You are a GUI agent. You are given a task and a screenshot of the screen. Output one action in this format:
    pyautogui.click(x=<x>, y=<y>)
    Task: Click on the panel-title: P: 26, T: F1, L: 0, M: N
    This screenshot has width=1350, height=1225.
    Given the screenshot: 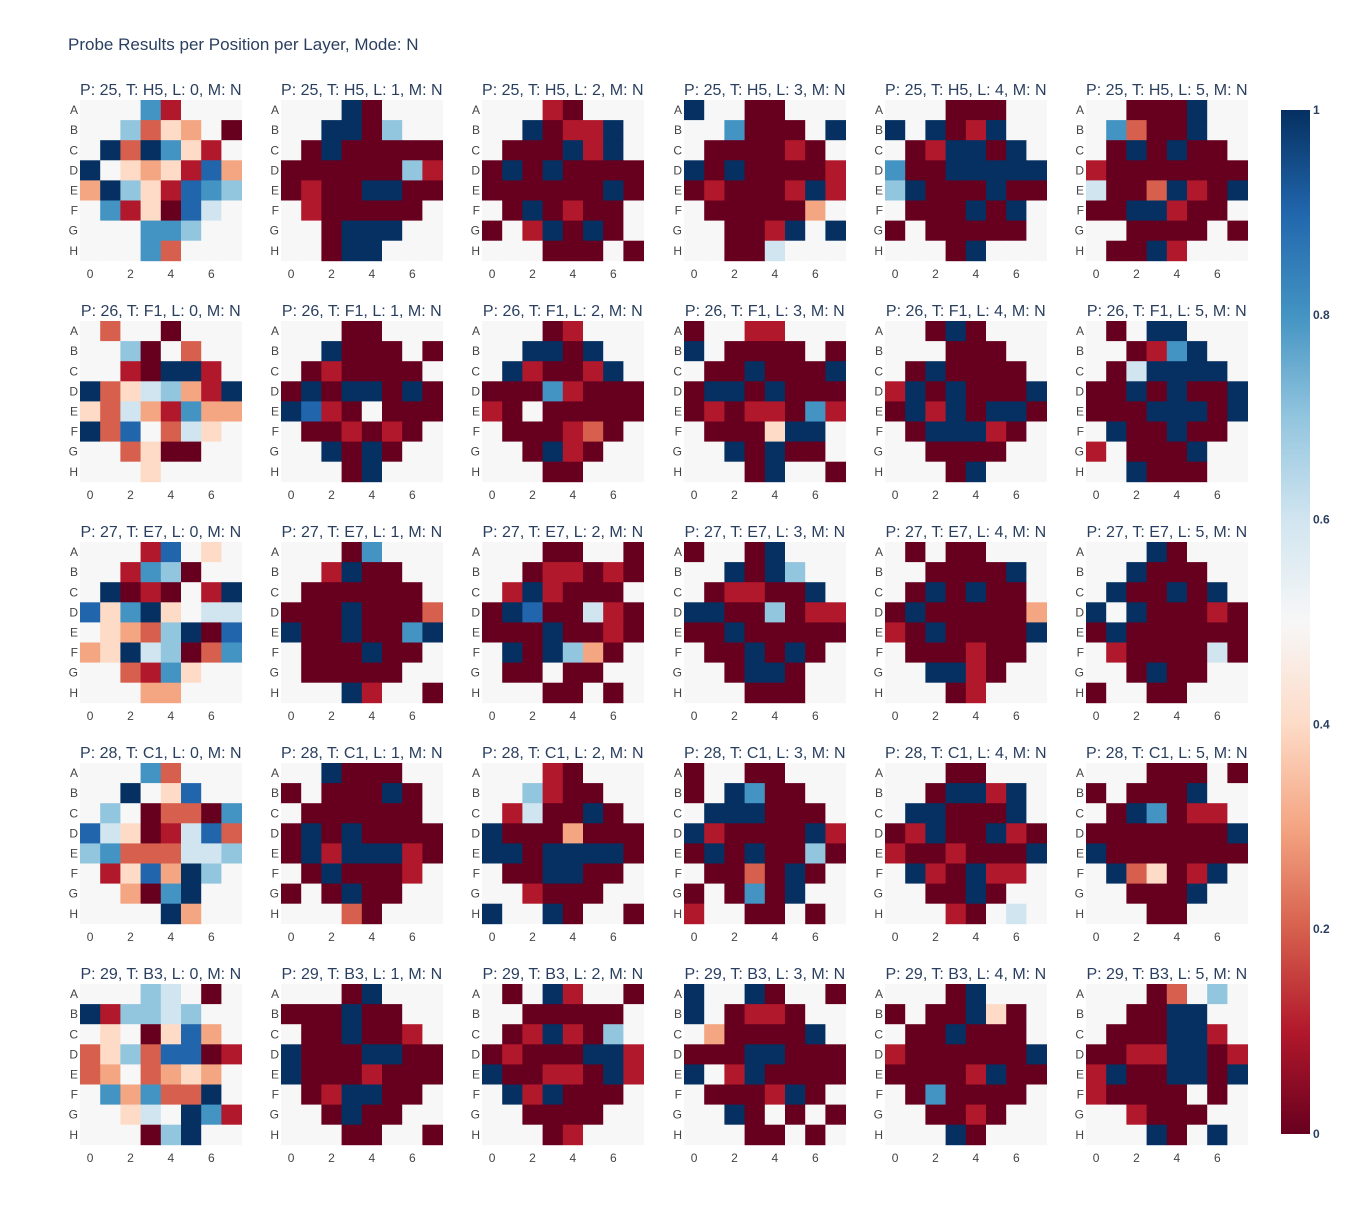 What is the action you would take?
    pyautogui.click(x=161, y=311)
    